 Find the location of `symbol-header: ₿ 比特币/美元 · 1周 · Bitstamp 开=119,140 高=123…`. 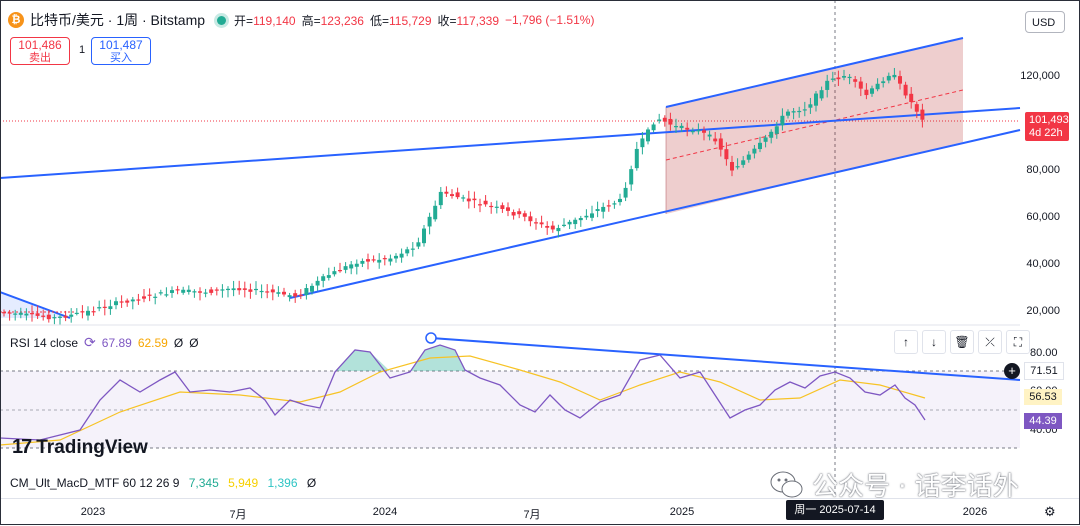

symbol-header: ₿ 比特币/美元 · 1周 · Bitstamp 开=119,140 高=123… is located at coordinates (301, 20).